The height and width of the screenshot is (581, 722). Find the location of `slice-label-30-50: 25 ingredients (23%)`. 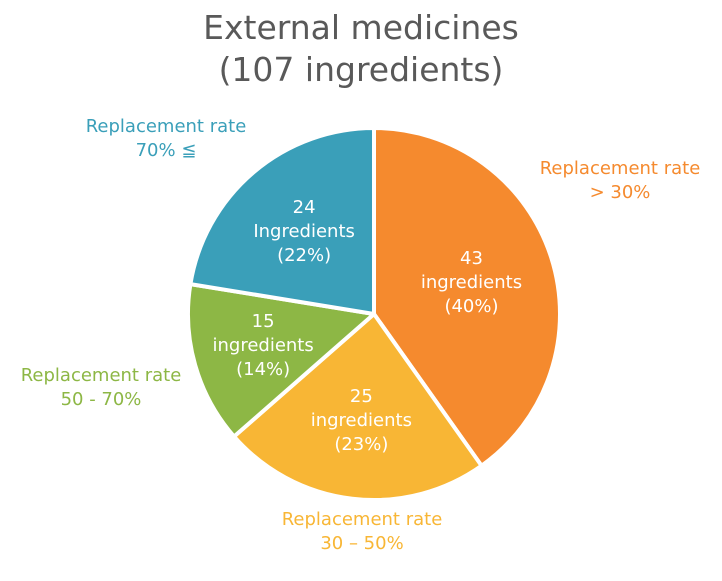

slice-label-30-50: 25 ingredients (23%) is located at coordinates (361, 421).